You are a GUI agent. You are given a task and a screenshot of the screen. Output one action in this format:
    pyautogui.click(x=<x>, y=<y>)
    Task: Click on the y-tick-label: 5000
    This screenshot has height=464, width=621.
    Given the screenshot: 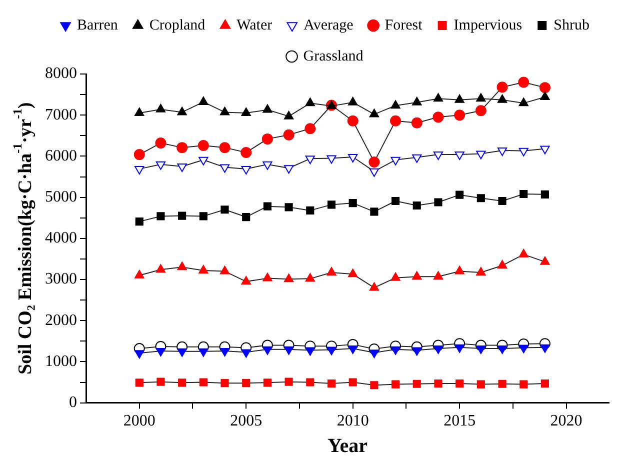 What is the action you would take?
    pyautogui.click(x=61, y=197)
    